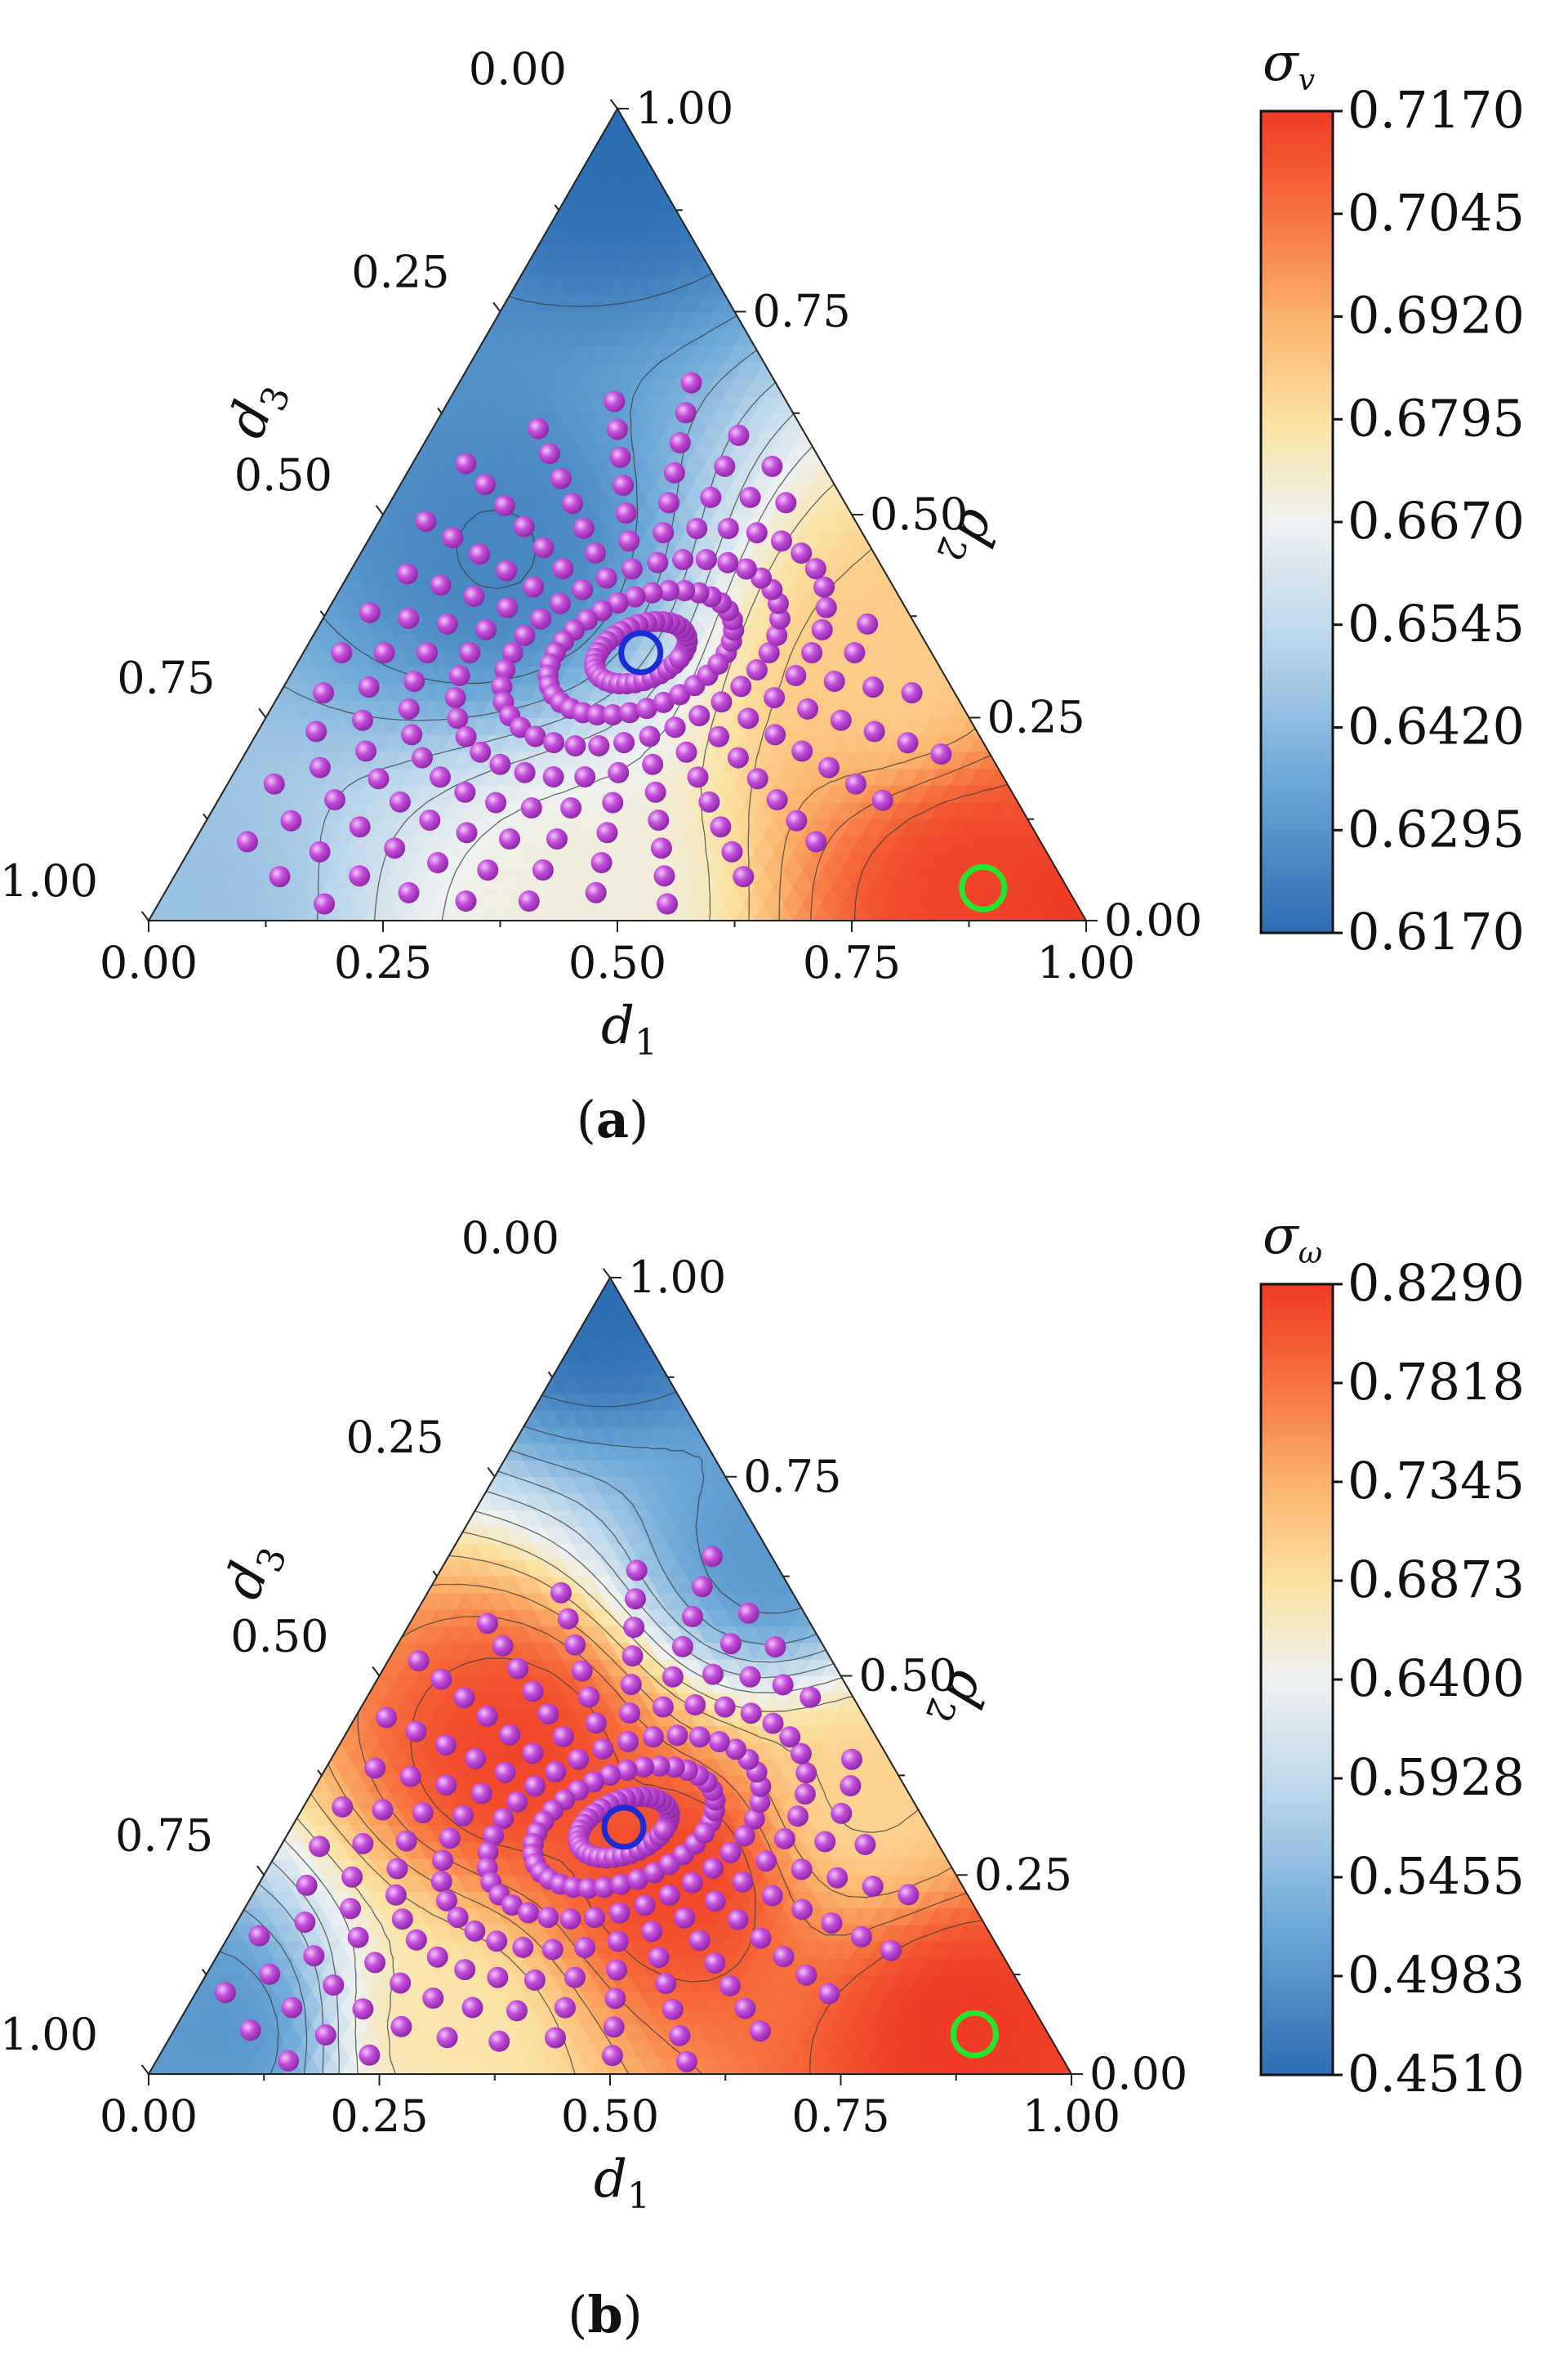 The height and width of the screenshot is (2360, 1568). I want to click on d1-axis-label-sub: 1, so click(646, 1043).